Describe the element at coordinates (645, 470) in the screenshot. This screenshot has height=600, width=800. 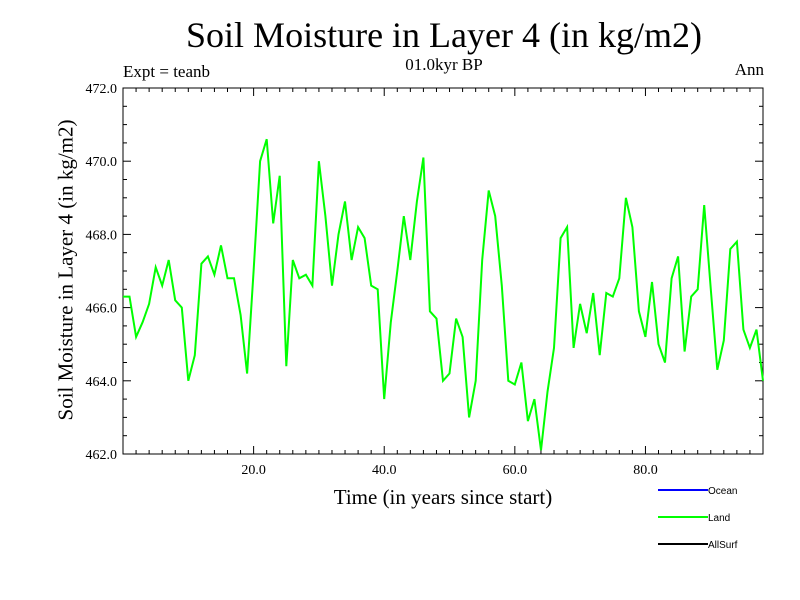
I see `x-tick-label: 80.0` at that location.